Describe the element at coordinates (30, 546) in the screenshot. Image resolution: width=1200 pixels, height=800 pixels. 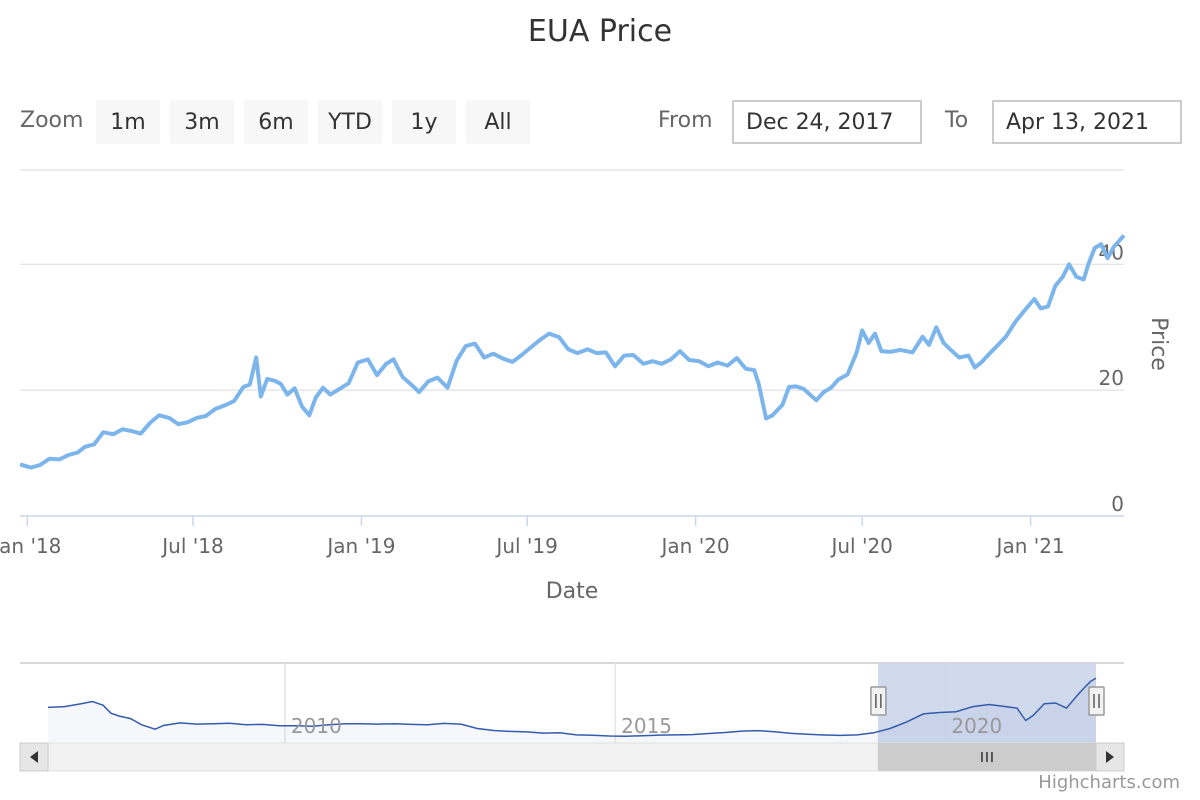
I see `x-tick-label: Jan '18` at that location.